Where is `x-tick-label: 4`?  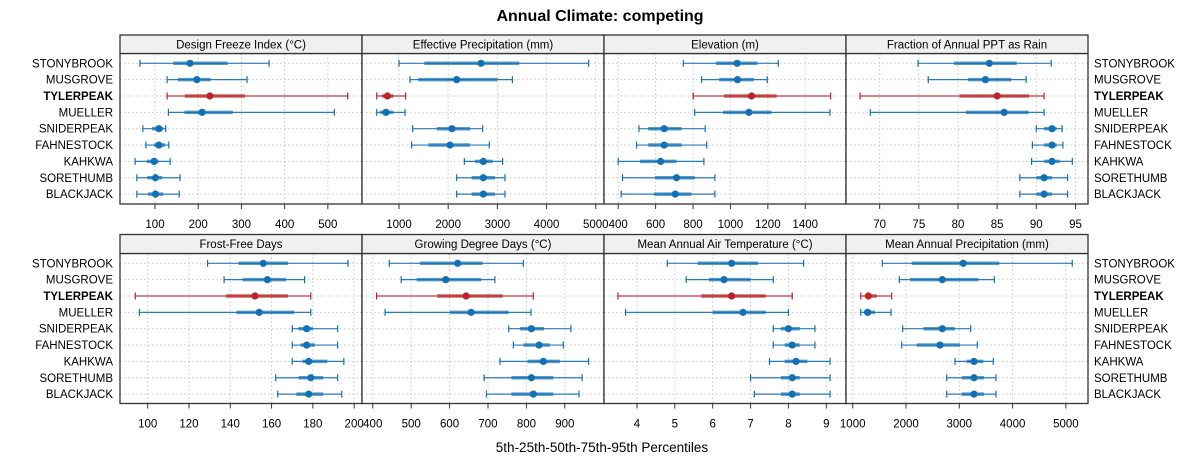 x-tick-label: 4 is located at coordinates (637, 425).